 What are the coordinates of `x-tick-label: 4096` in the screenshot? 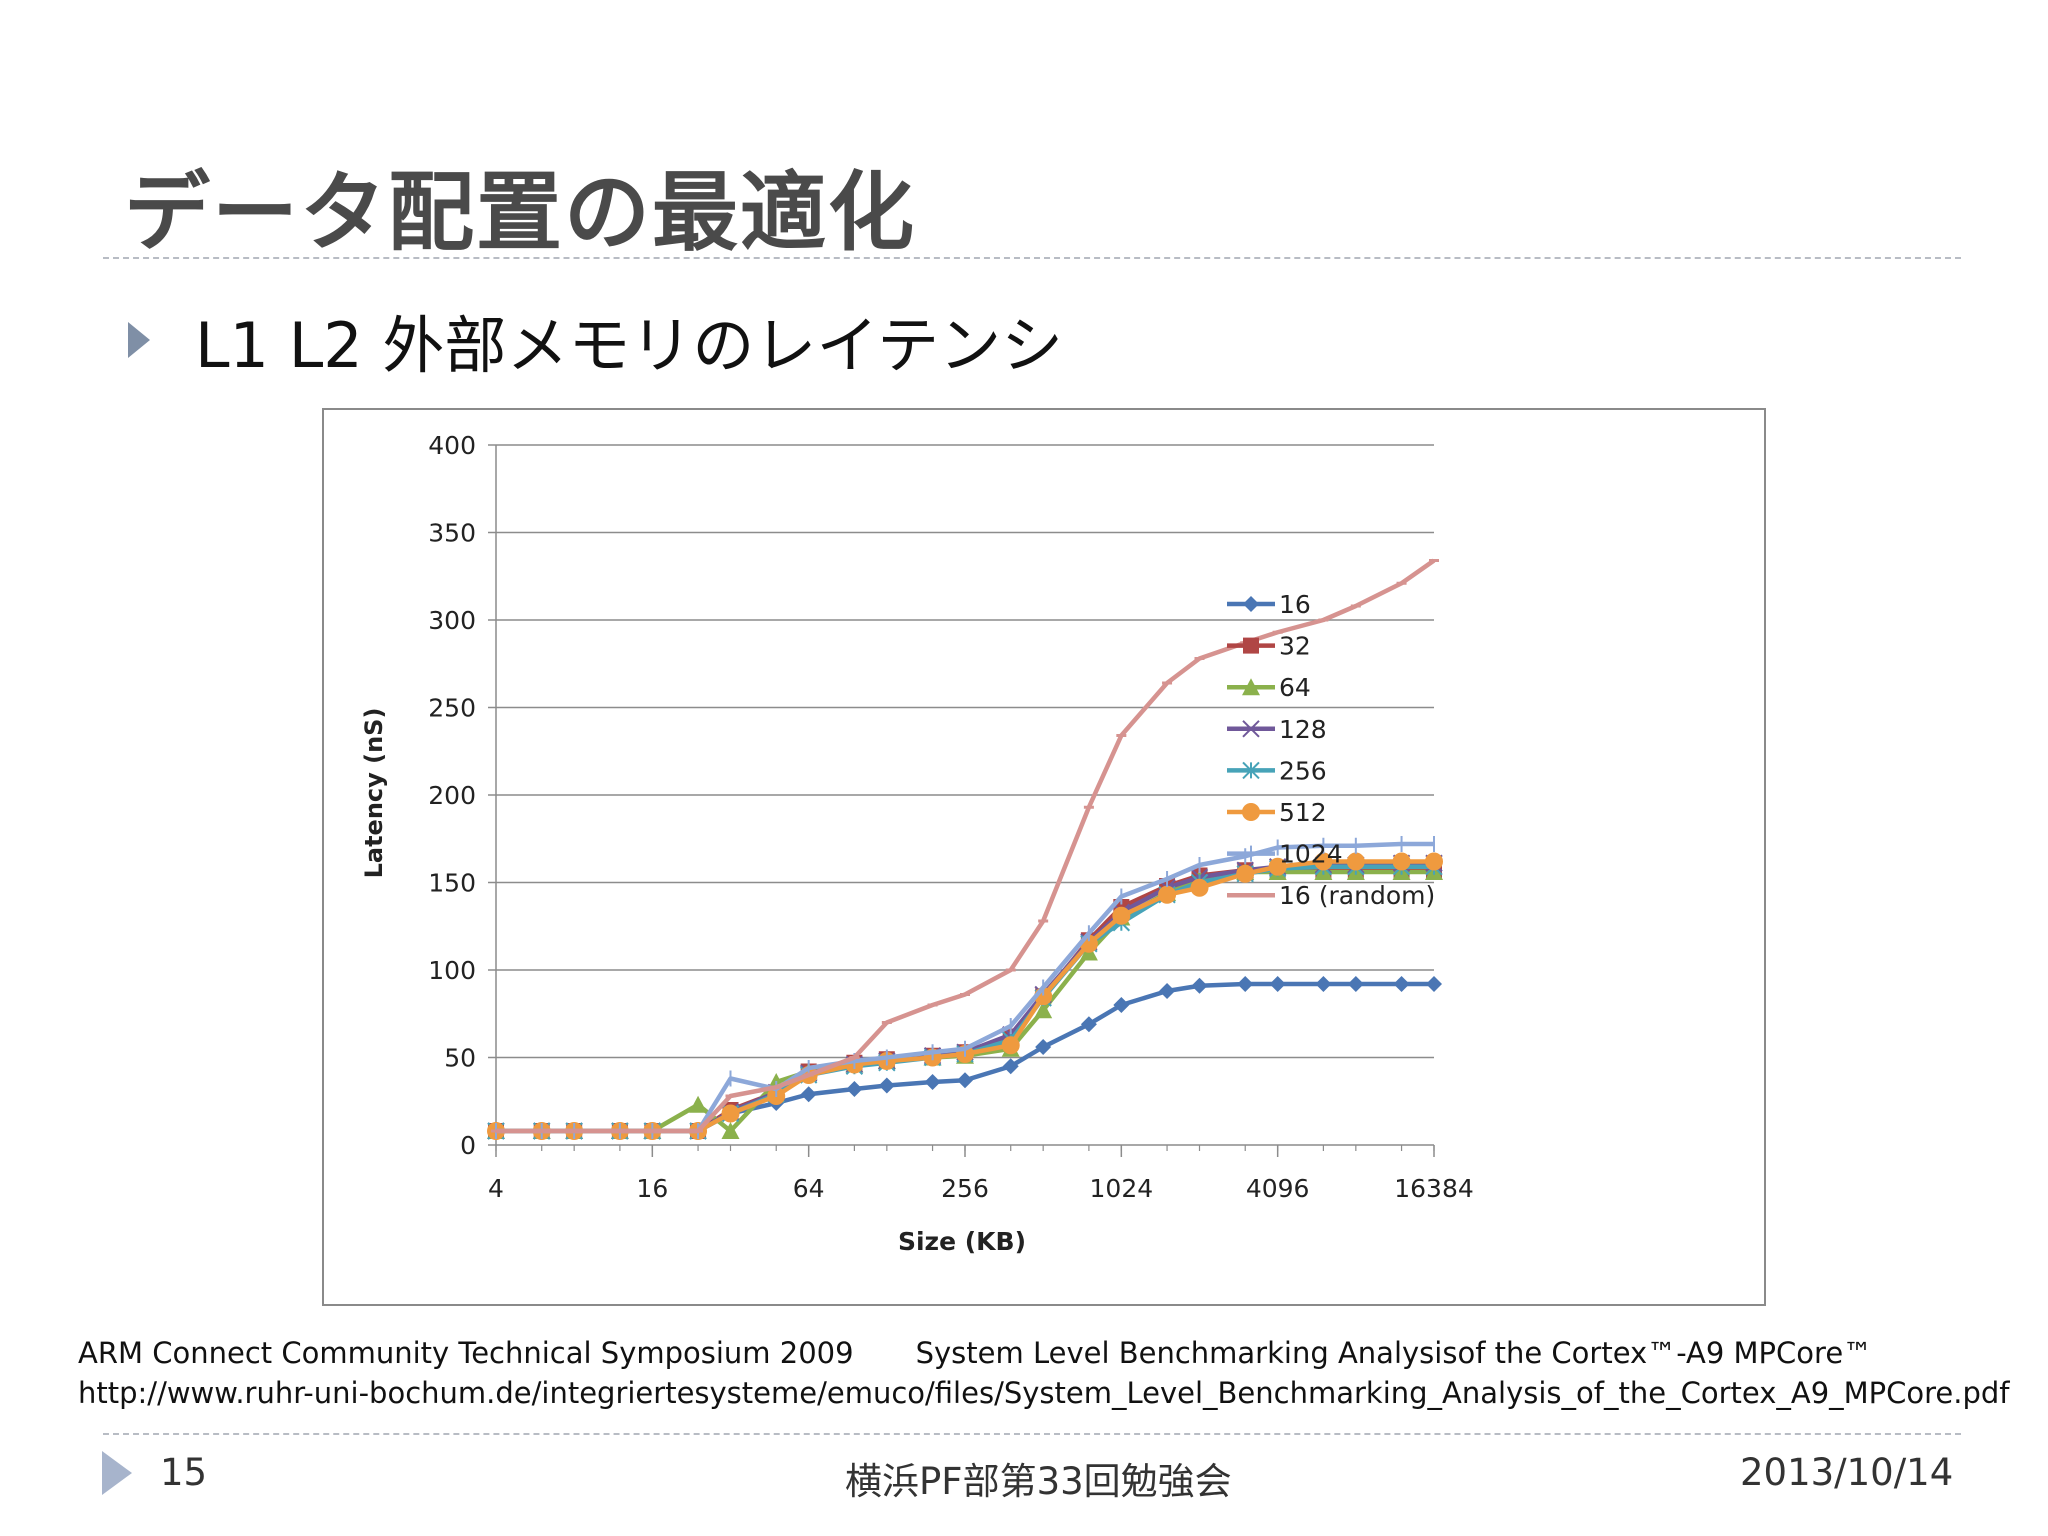 It's located at (1278, 1188).